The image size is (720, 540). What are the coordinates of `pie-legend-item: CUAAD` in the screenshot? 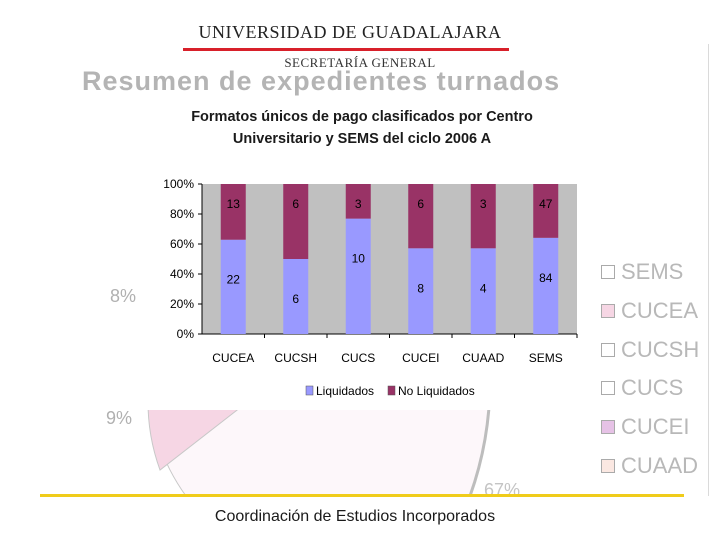 It's located at (649, 466).